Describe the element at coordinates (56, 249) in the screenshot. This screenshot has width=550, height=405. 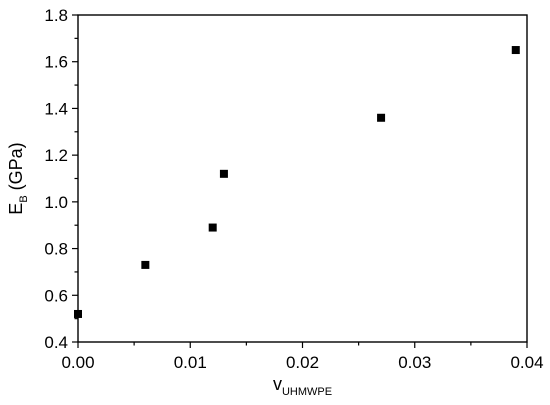
I see `y-tick-label: 0.8` at that location.